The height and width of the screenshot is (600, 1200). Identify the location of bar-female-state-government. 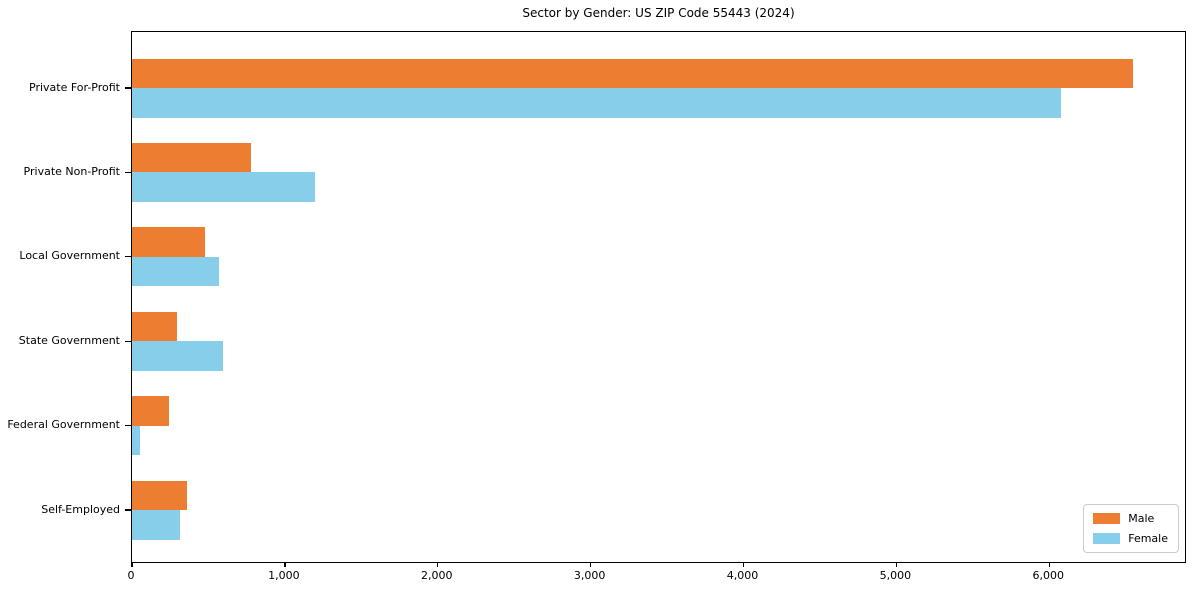
(177, 356).